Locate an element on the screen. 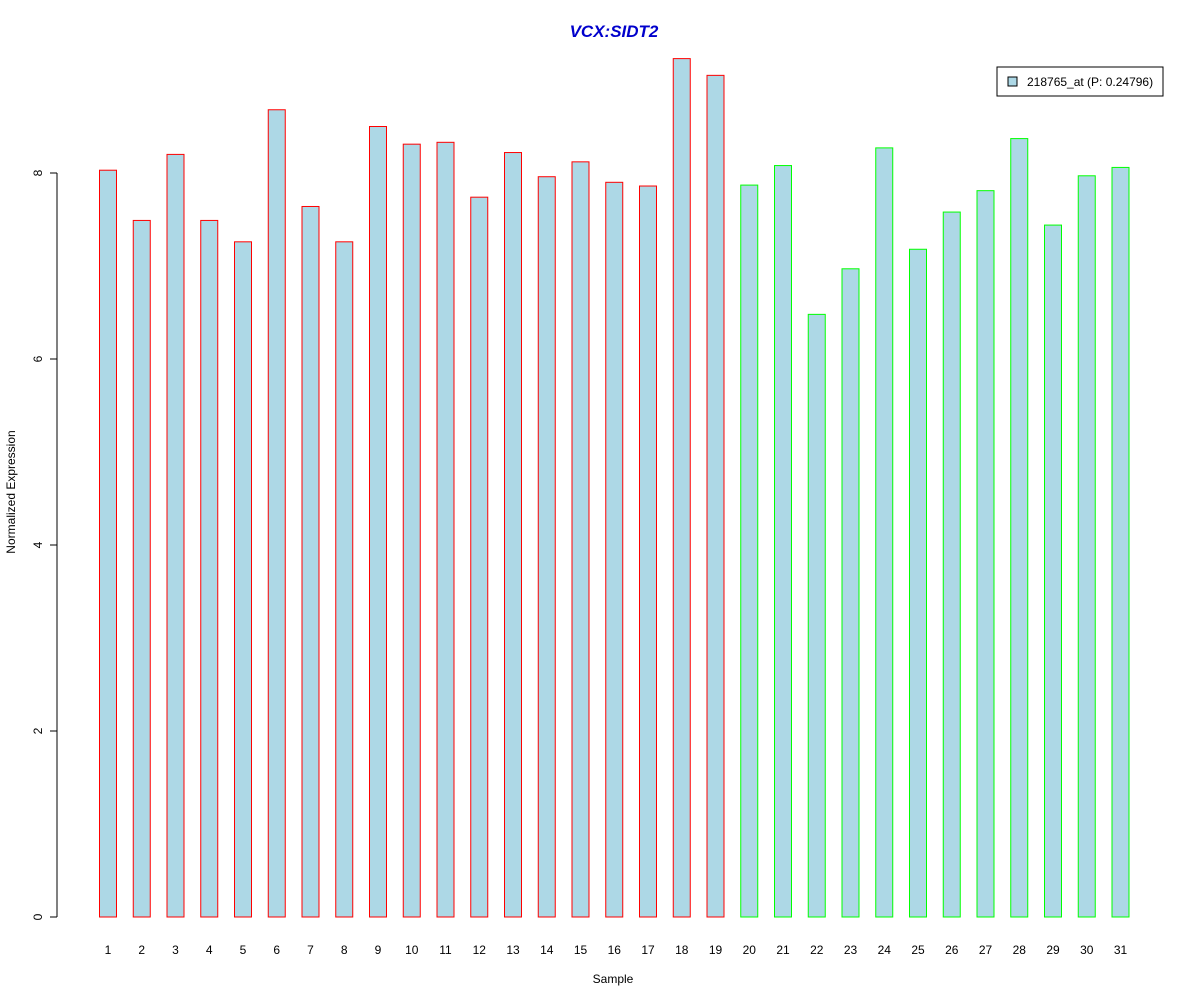  chart-title: VCX:SIDT2 is located at coordinates (614, 31).